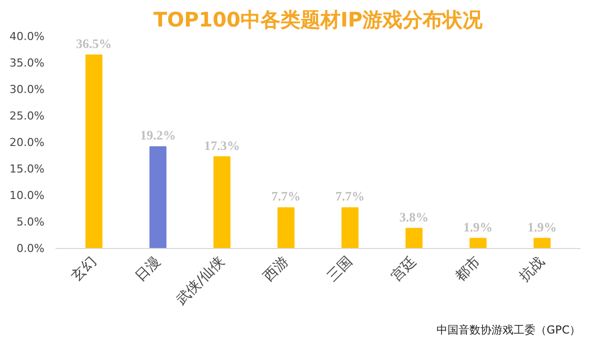 This screenshot has height=341, width=600. What do you see at coordinates (27, 195) in the screenshot?
I see `y-tick-label: 10.0%` at bounding box center [27, 195].